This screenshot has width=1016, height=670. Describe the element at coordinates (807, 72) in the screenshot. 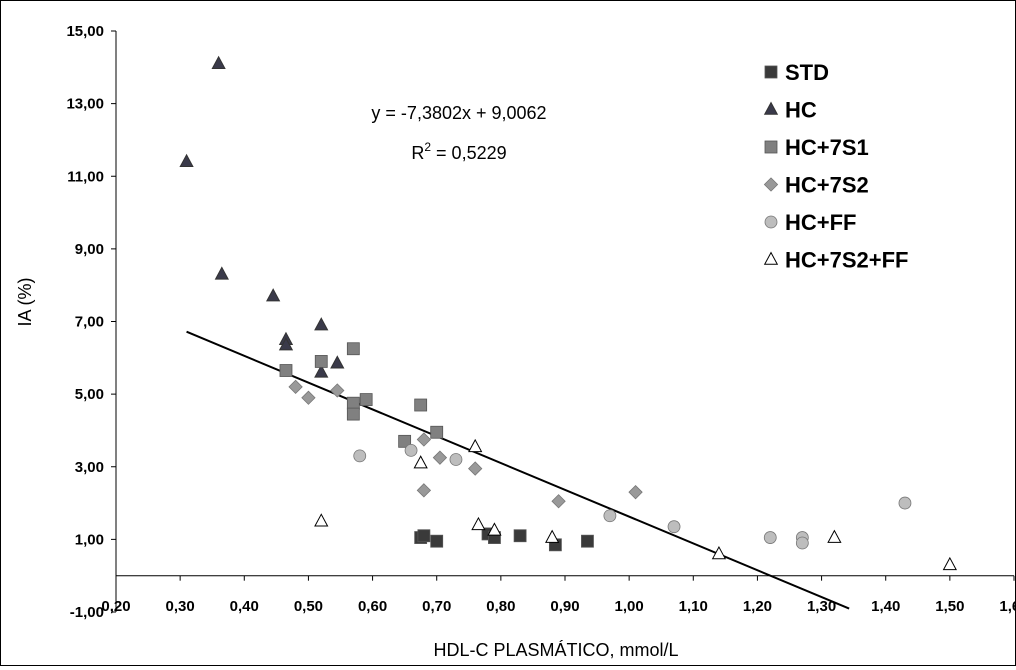

I see `legend-label: STD` at that location.